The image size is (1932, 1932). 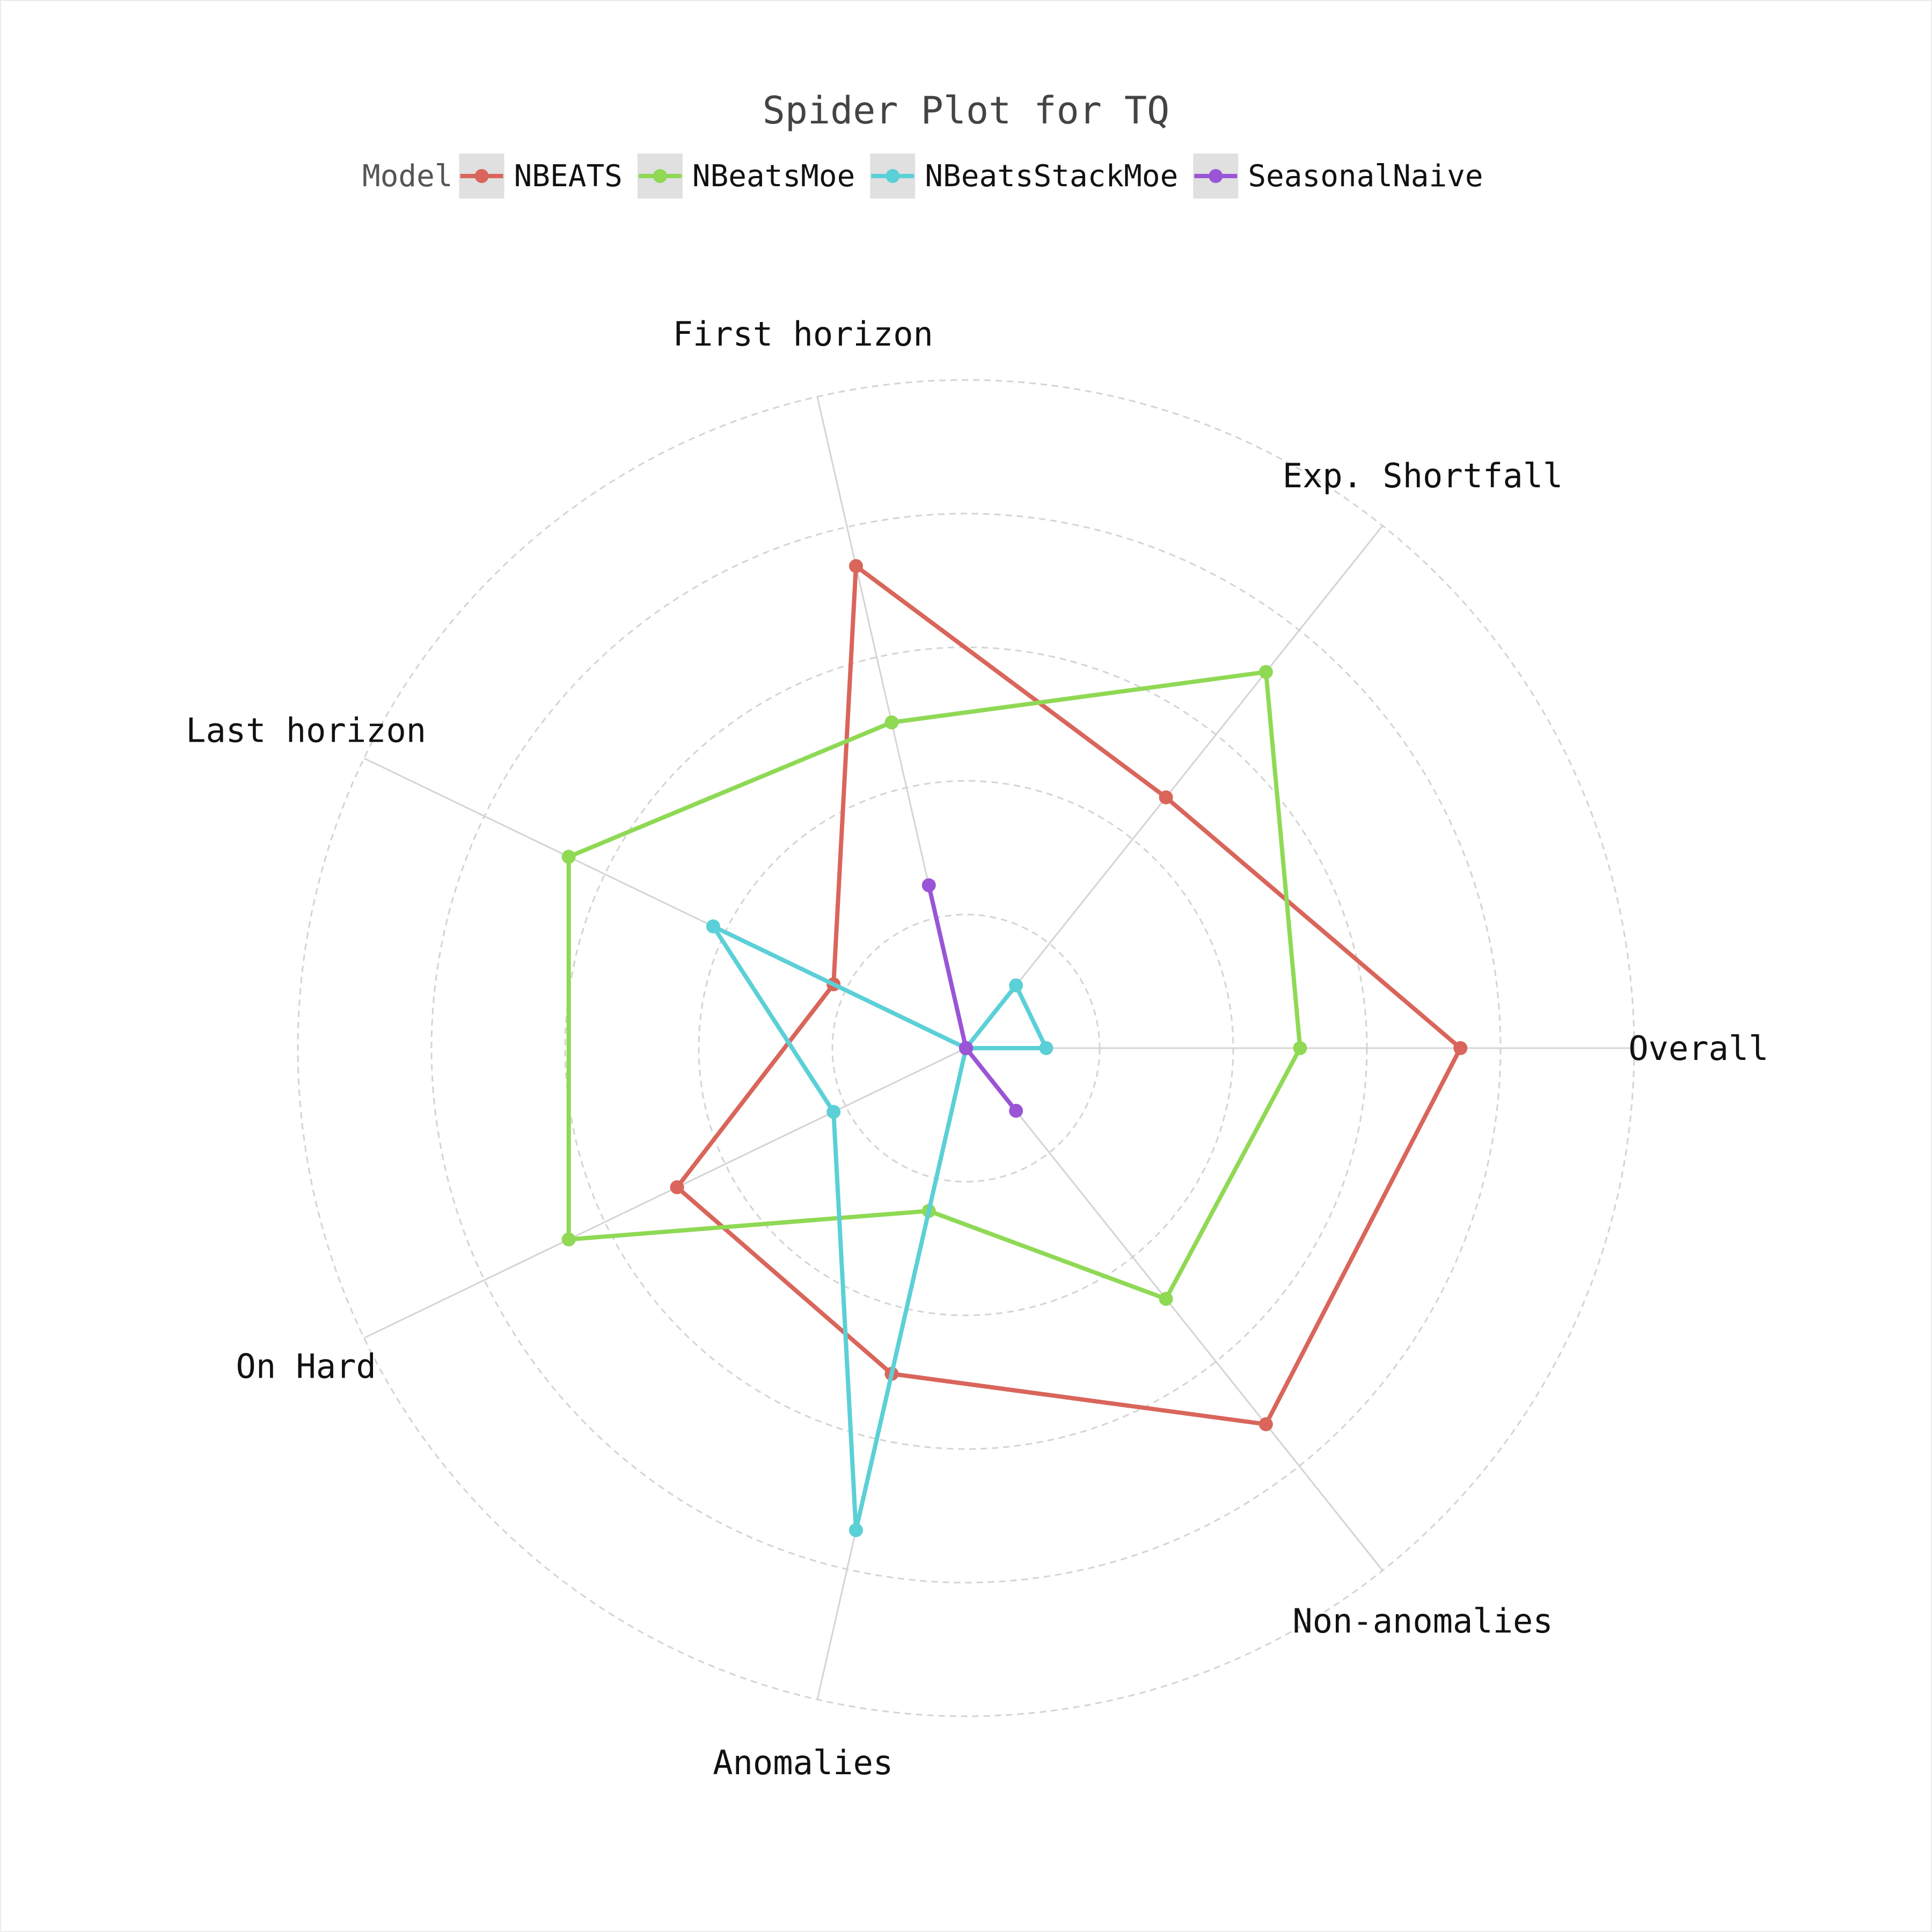 I want to click on legend-title: Model, so click(x=407, y=176).